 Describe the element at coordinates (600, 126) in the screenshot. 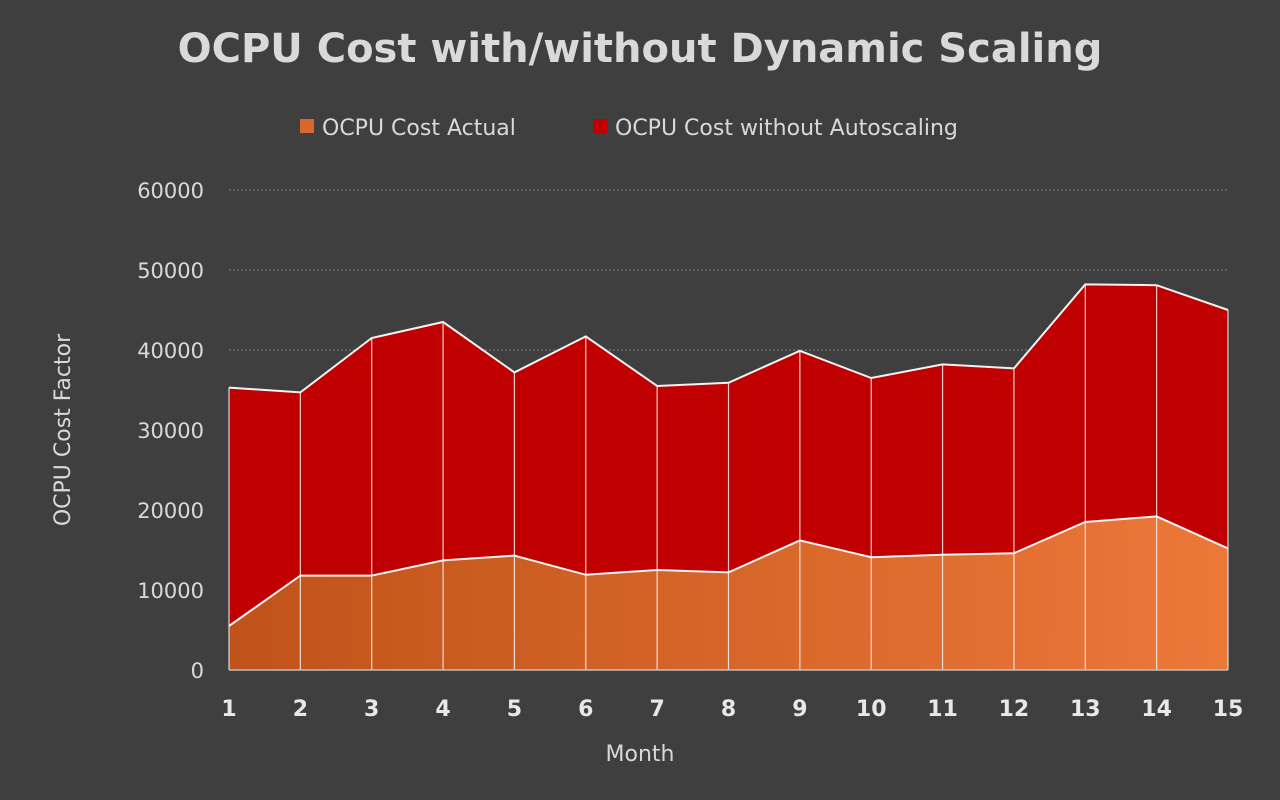

I see `legend-swatch-without-autoscaling` at that location.